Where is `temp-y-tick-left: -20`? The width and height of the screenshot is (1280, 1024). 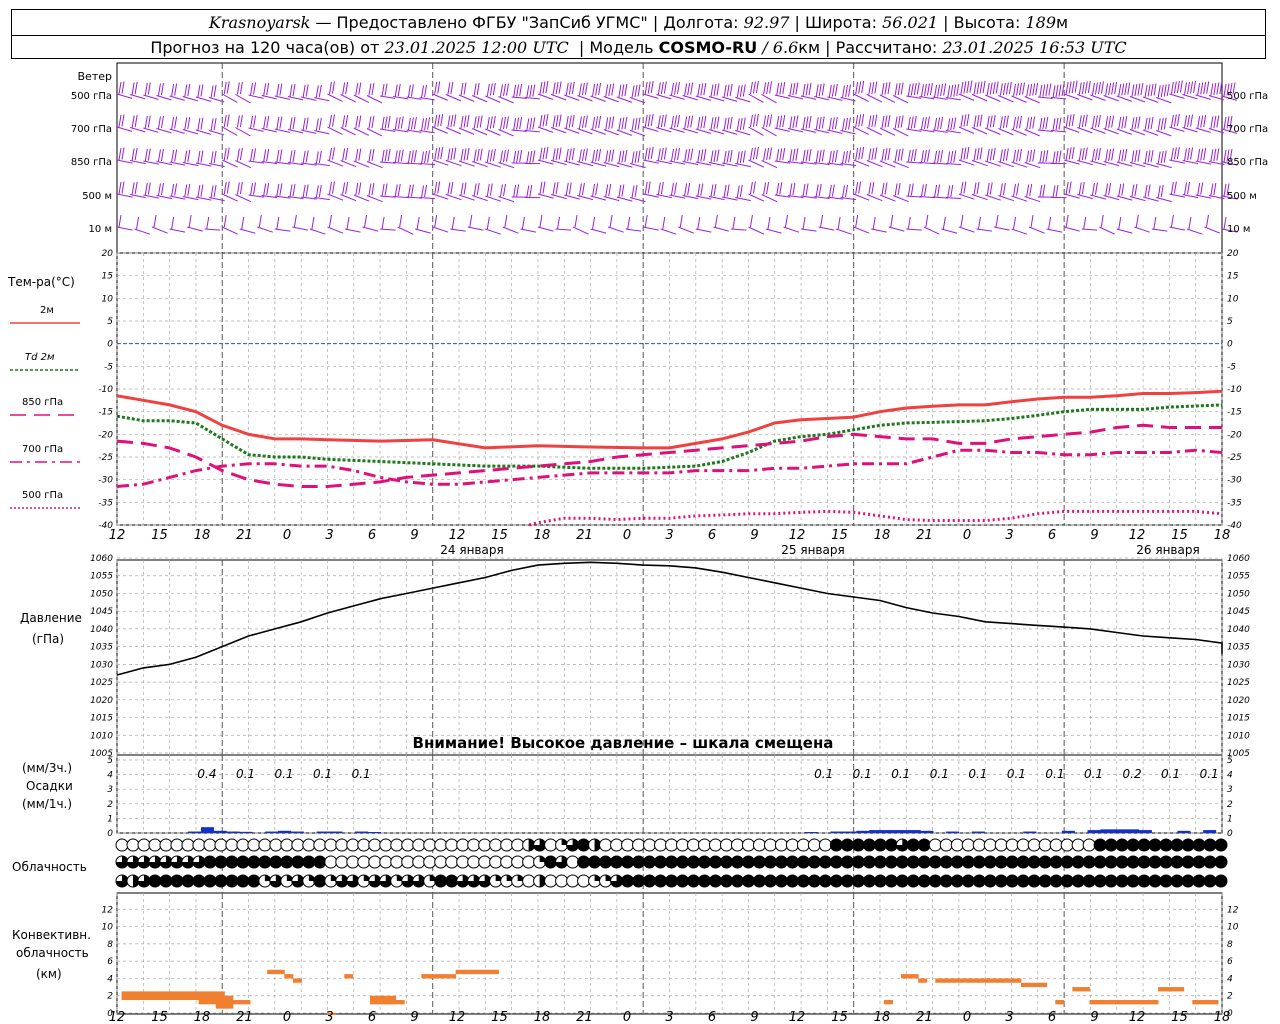 temp-y-tick-left: -20 is located at coordinates (105, 435).